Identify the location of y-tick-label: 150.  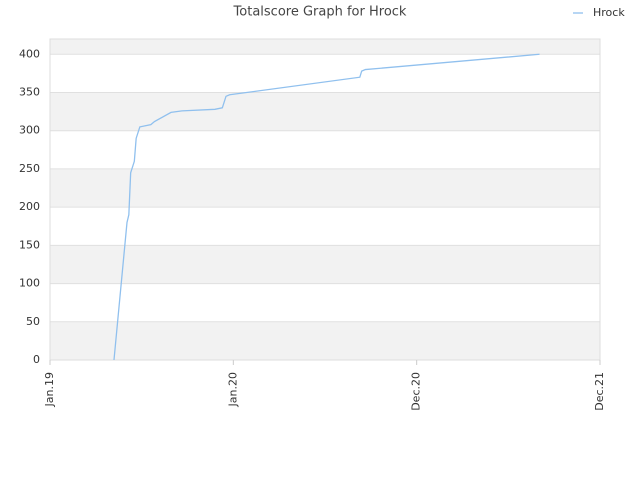
(29, 244).